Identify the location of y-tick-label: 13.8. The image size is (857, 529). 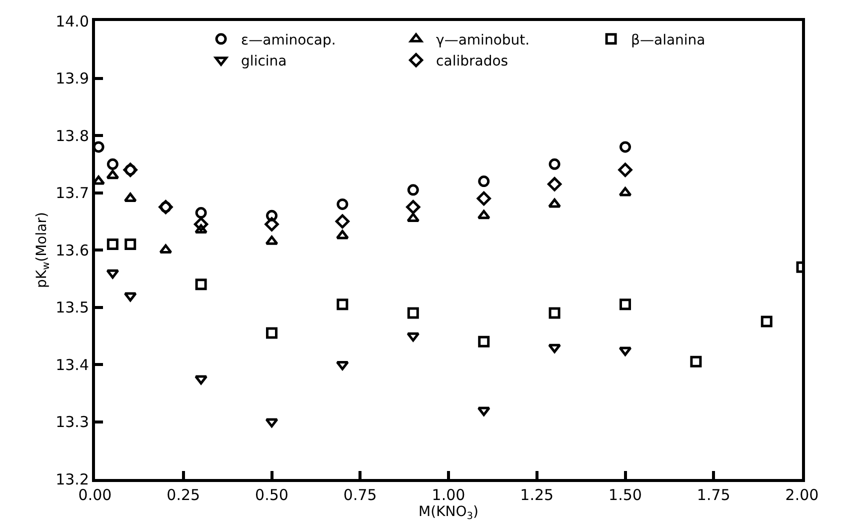
(72, 135).